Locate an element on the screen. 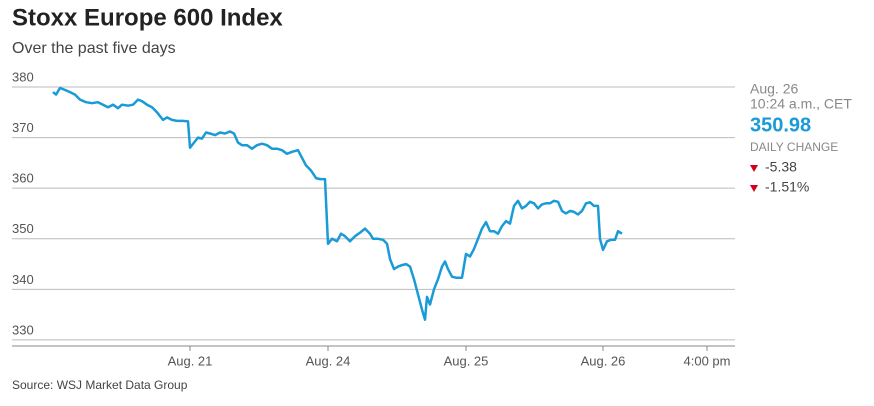 The width and height of the screenshot is (874, 406). x-tick-label: Aug. 25 is located at coordinates (466, 360).